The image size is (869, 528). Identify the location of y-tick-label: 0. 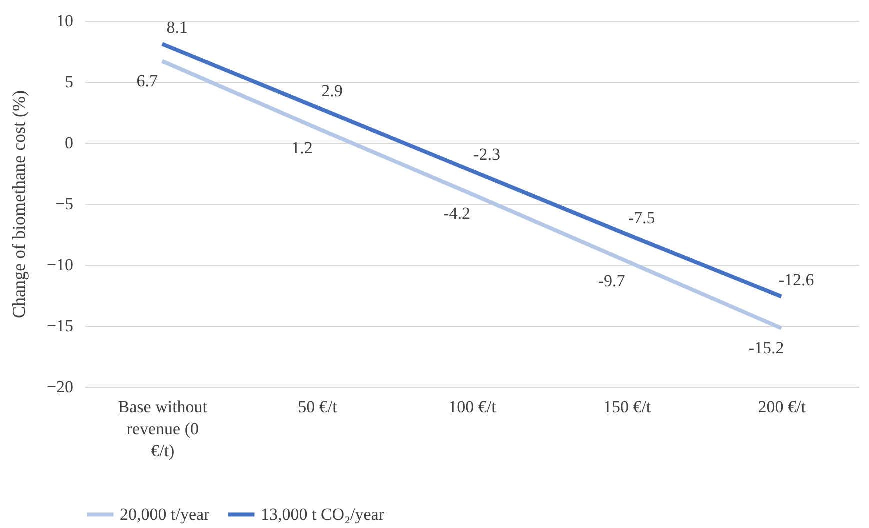
(69, 143).